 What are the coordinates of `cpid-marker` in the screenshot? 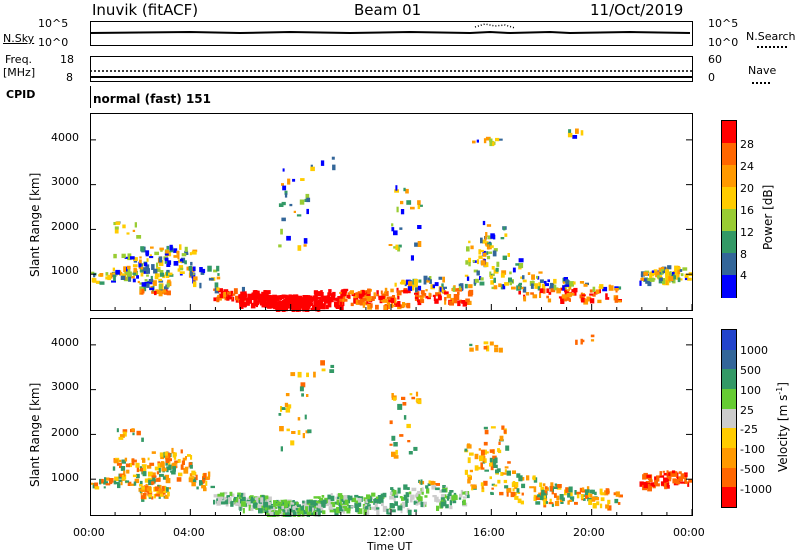 It's located at (90, 97).